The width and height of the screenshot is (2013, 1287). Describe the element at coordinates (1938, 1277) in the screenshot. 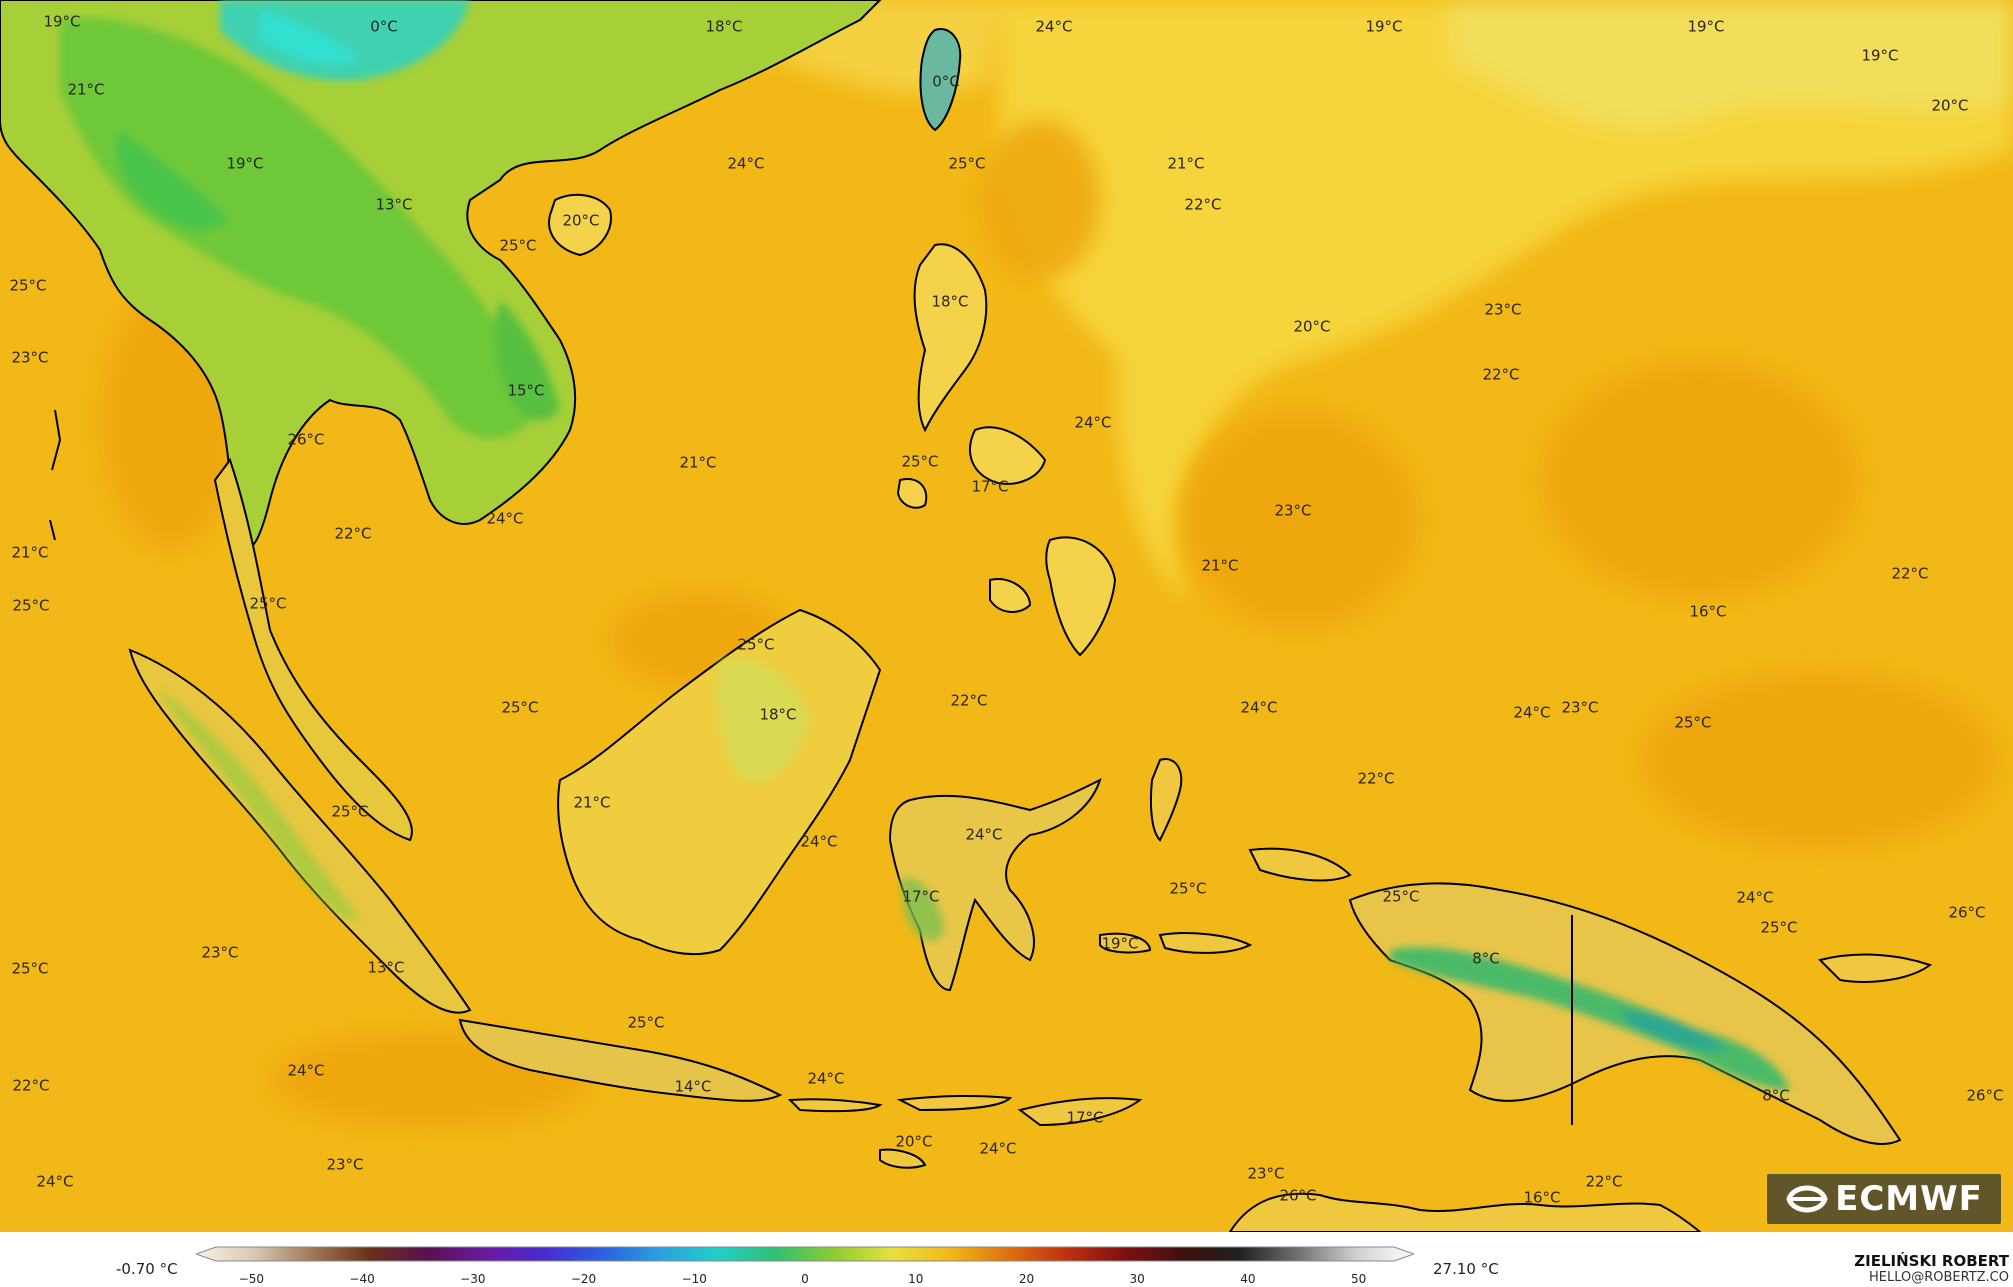

I see `author-email: HELLO@ROBERTZ.CO` at that location.